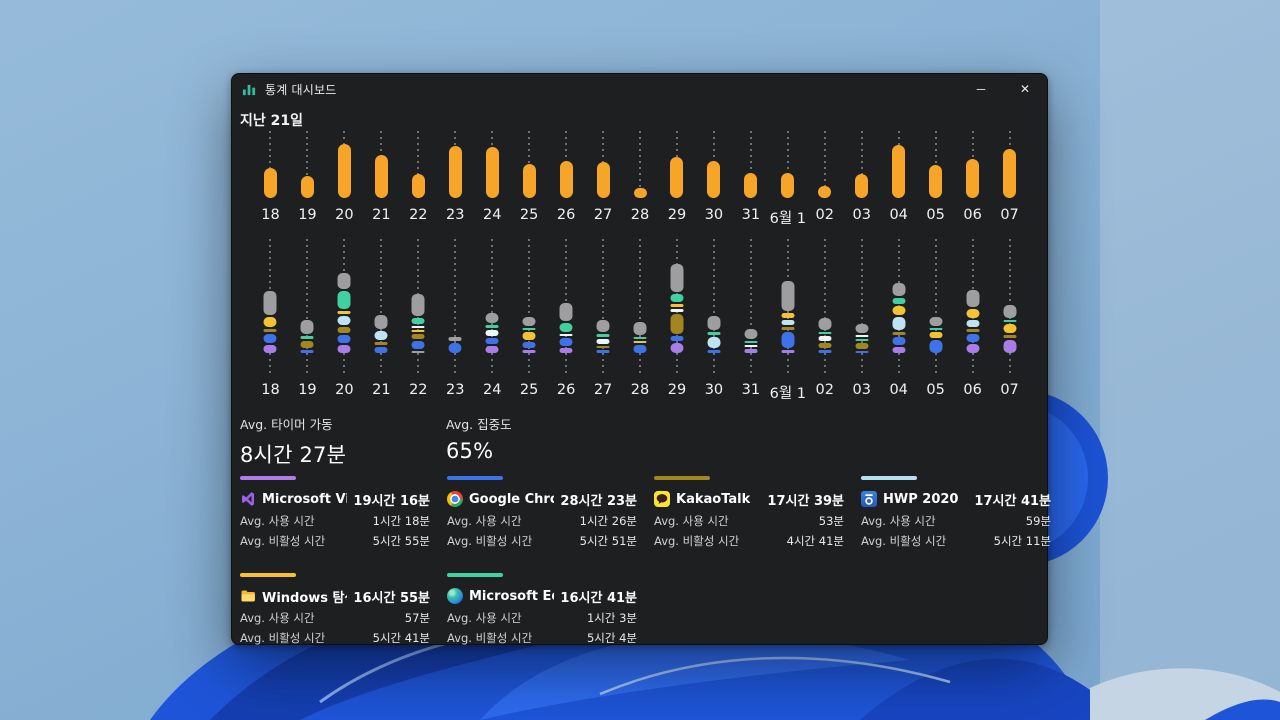 The image size is (1280, 720). I want to click on app-name: Microsoft Edge, so click(511, 596).